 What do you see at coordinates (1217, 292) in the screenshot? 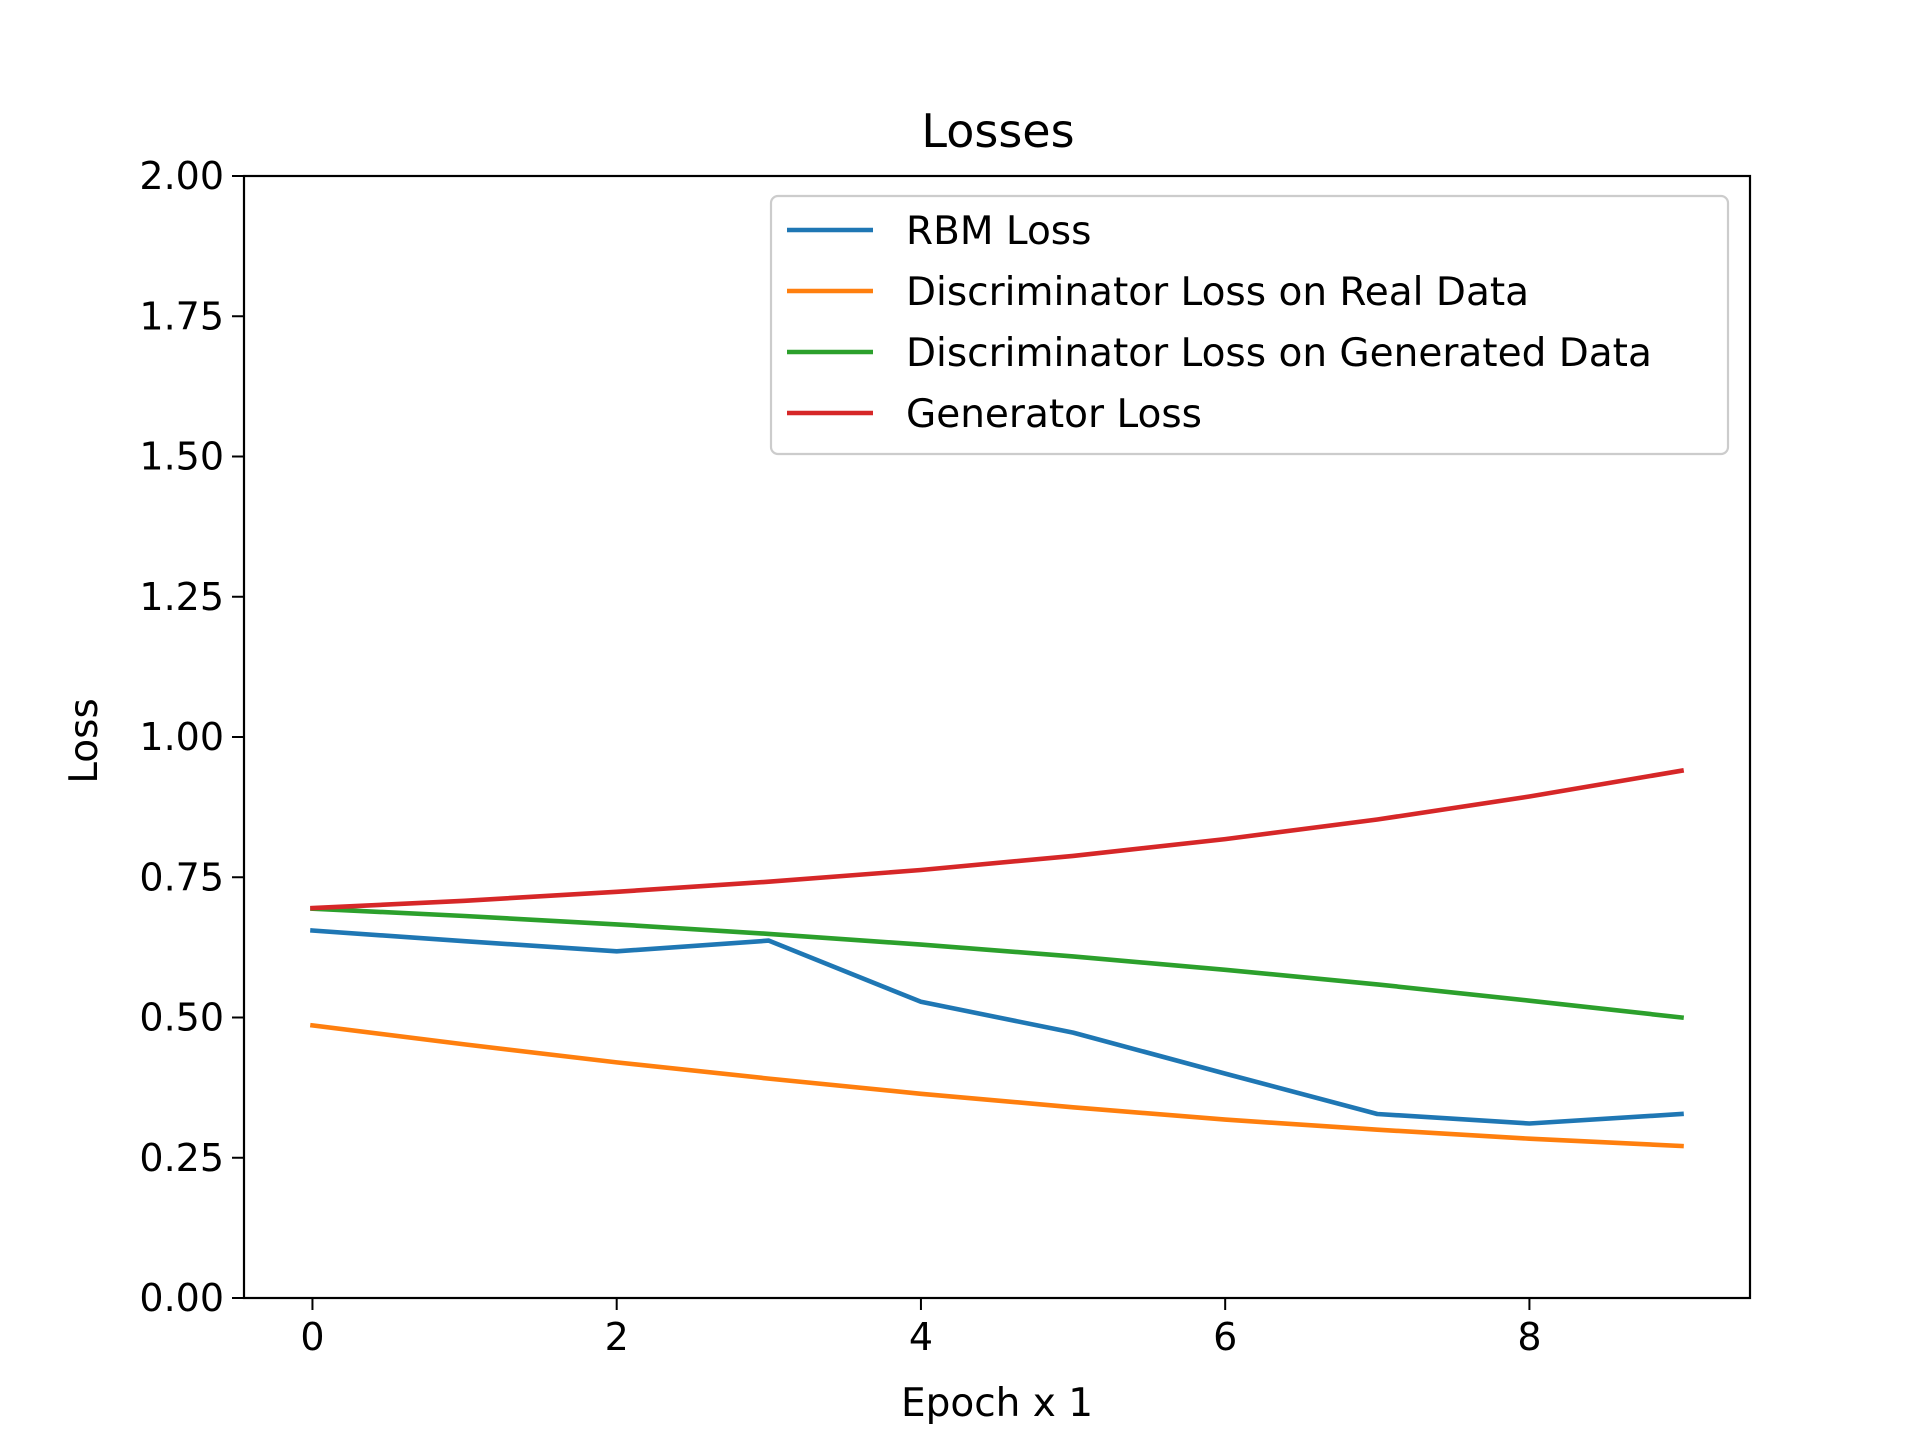
I see `legend-label-2: Discriminator Loss on Real Data` at bounding box center [1217, 292].